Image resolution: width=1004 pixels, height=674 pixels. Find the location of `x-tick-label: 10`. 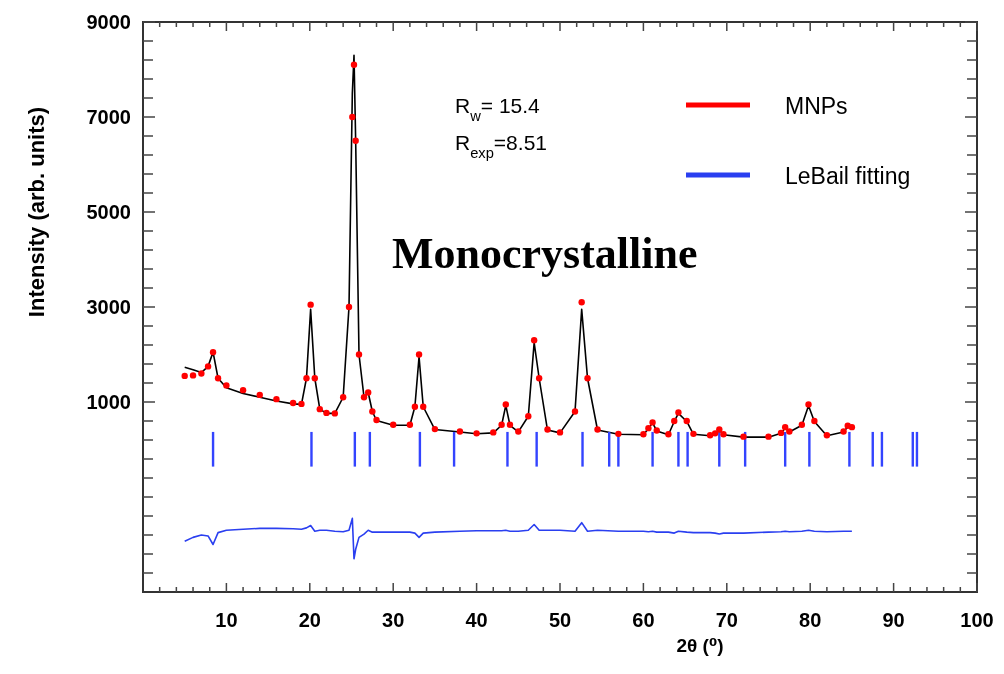

x-tick-label: 10 is located at coordinates (226, 620).